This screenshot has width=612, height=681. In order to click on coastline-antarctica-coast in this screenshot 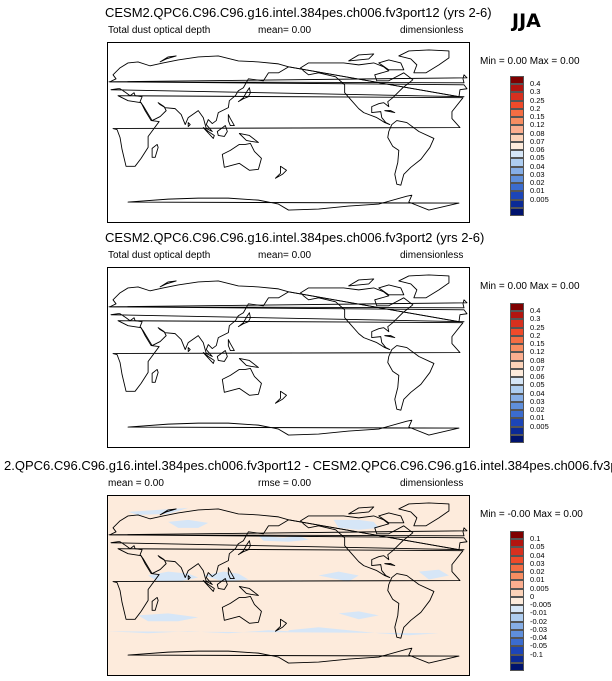, I will do `click(293, 655)`.